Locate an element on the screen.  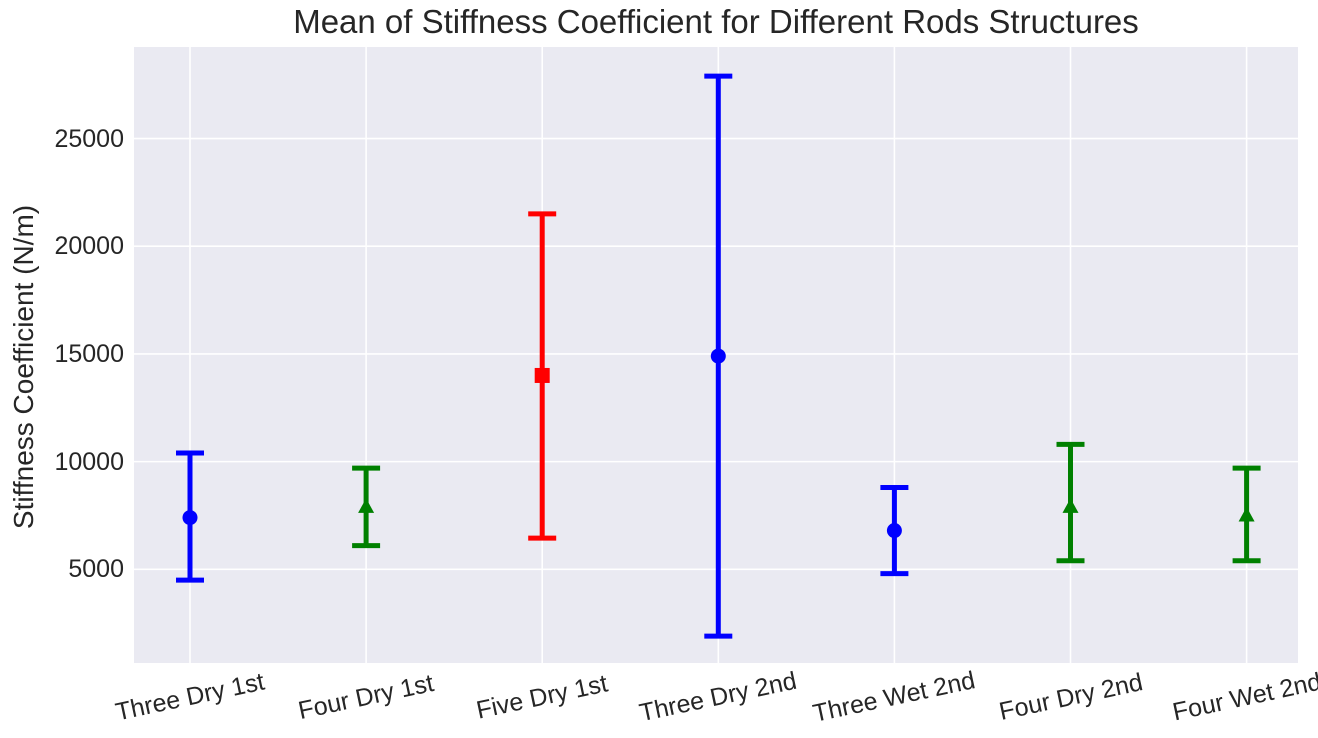
x-tick-label: Five Dry 1st is located at coordinates (542, 697).